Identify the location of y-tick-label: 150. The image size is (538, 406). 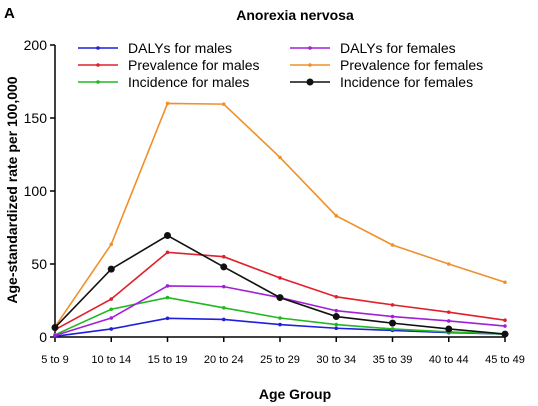
(36, 118).